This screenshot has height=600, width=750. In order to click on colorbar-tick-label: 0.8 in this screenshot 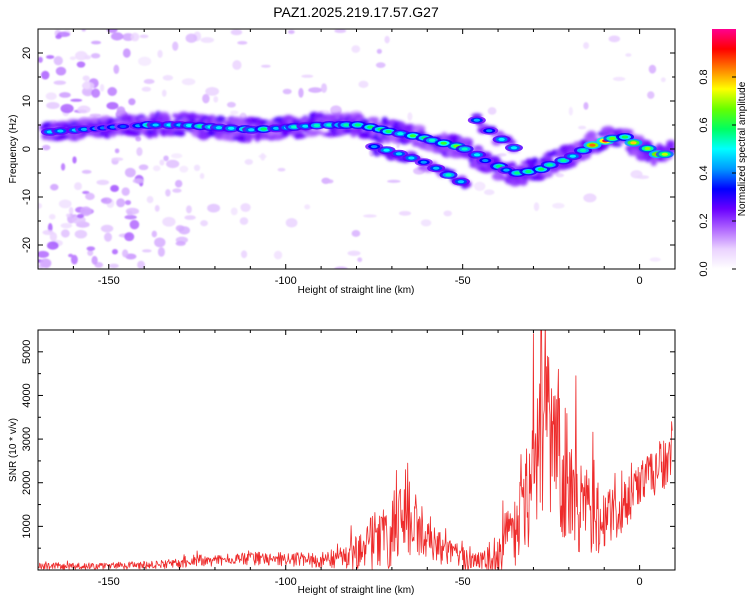, I will do `click(704, 76)`.